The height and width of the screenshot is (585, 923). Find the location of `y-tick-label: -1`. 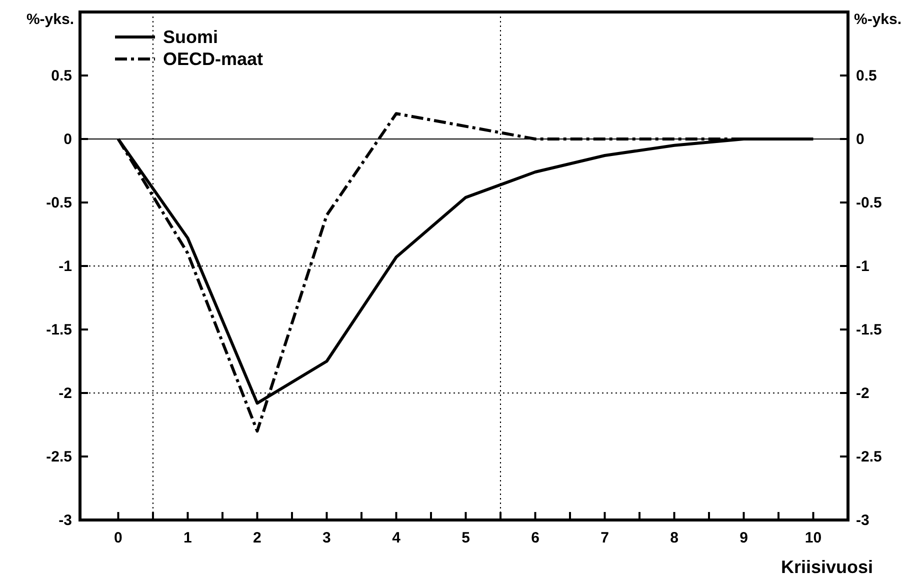

y-tick-label: -1 is located at coordinates (65, 266).